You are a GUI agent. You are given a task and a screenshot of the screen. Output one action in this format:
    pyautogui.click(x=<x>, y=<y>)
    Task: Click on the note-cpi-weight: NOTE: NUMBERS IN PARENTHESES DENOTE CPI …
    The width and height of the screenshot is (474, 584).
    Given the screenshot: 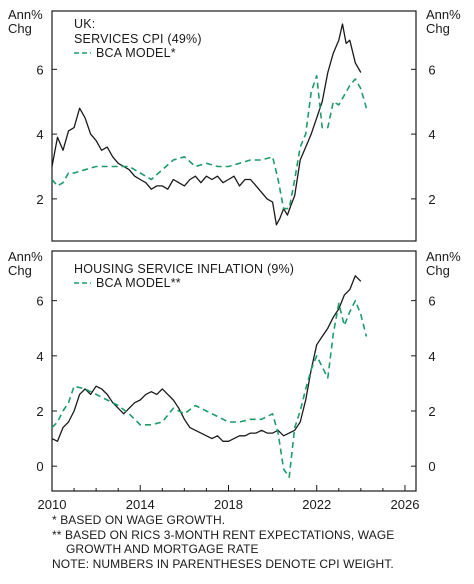 What is the action you would take?
    pyautogui.click(x=223, y=564)
    